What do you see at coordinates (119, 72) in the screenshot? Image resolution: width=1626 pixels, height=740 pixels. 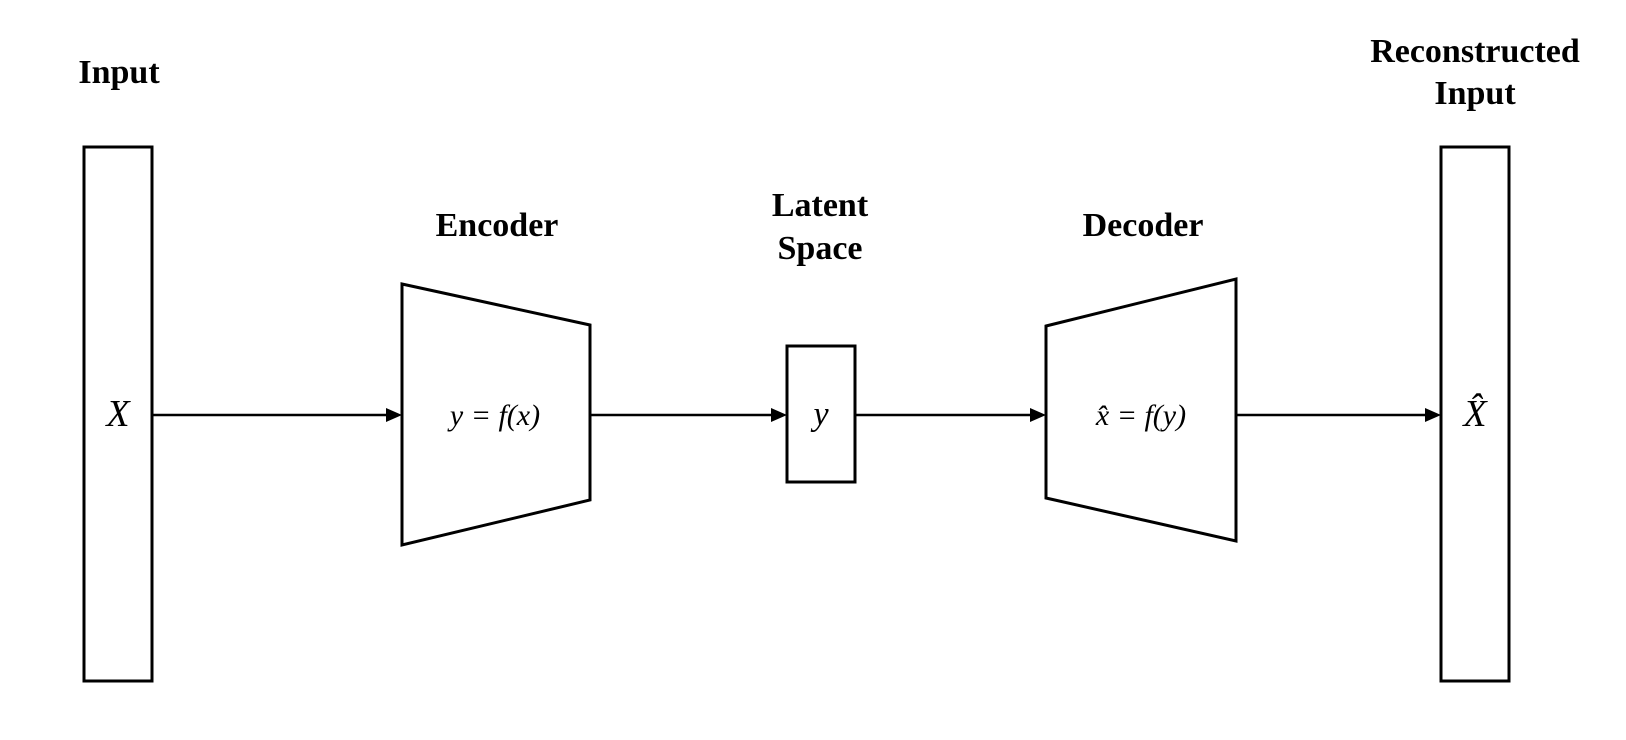 I see `input-heading: Input` at bounding box center [119, 72].